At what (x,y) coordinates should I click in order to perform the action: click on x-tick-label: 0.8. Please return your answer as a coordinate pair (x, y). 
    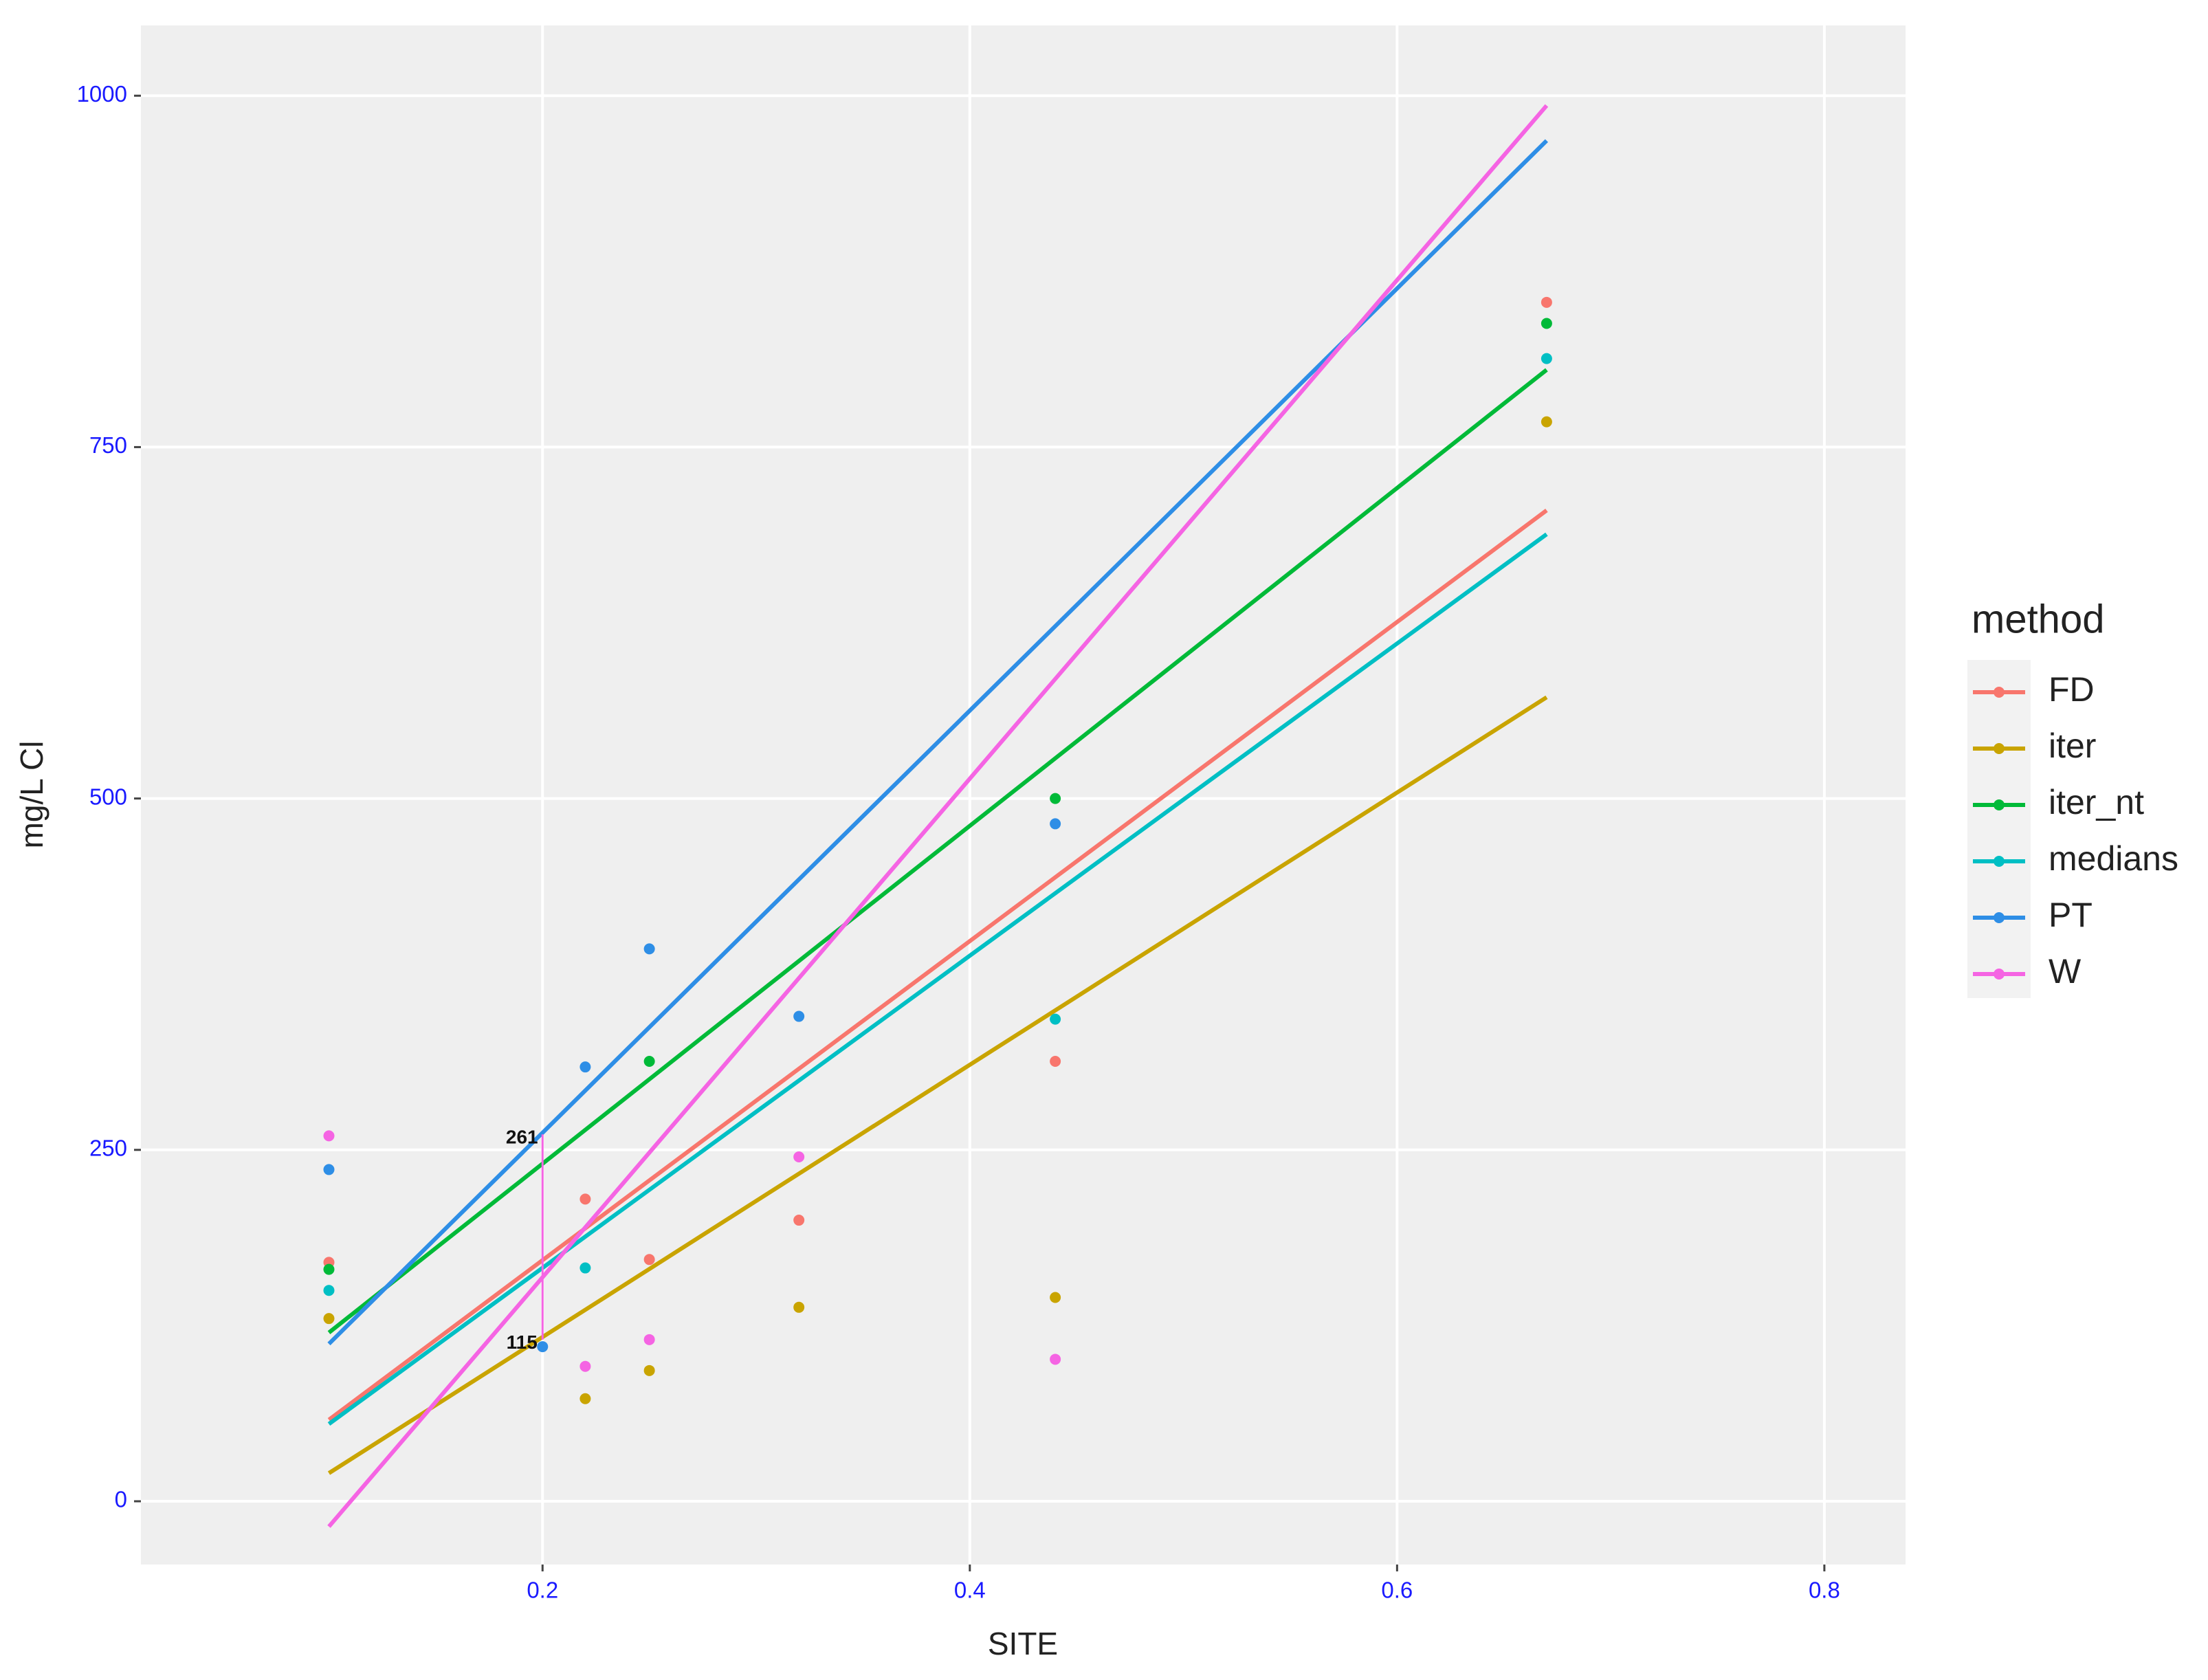
    Looking at the image, I should click on (1824, 1590).